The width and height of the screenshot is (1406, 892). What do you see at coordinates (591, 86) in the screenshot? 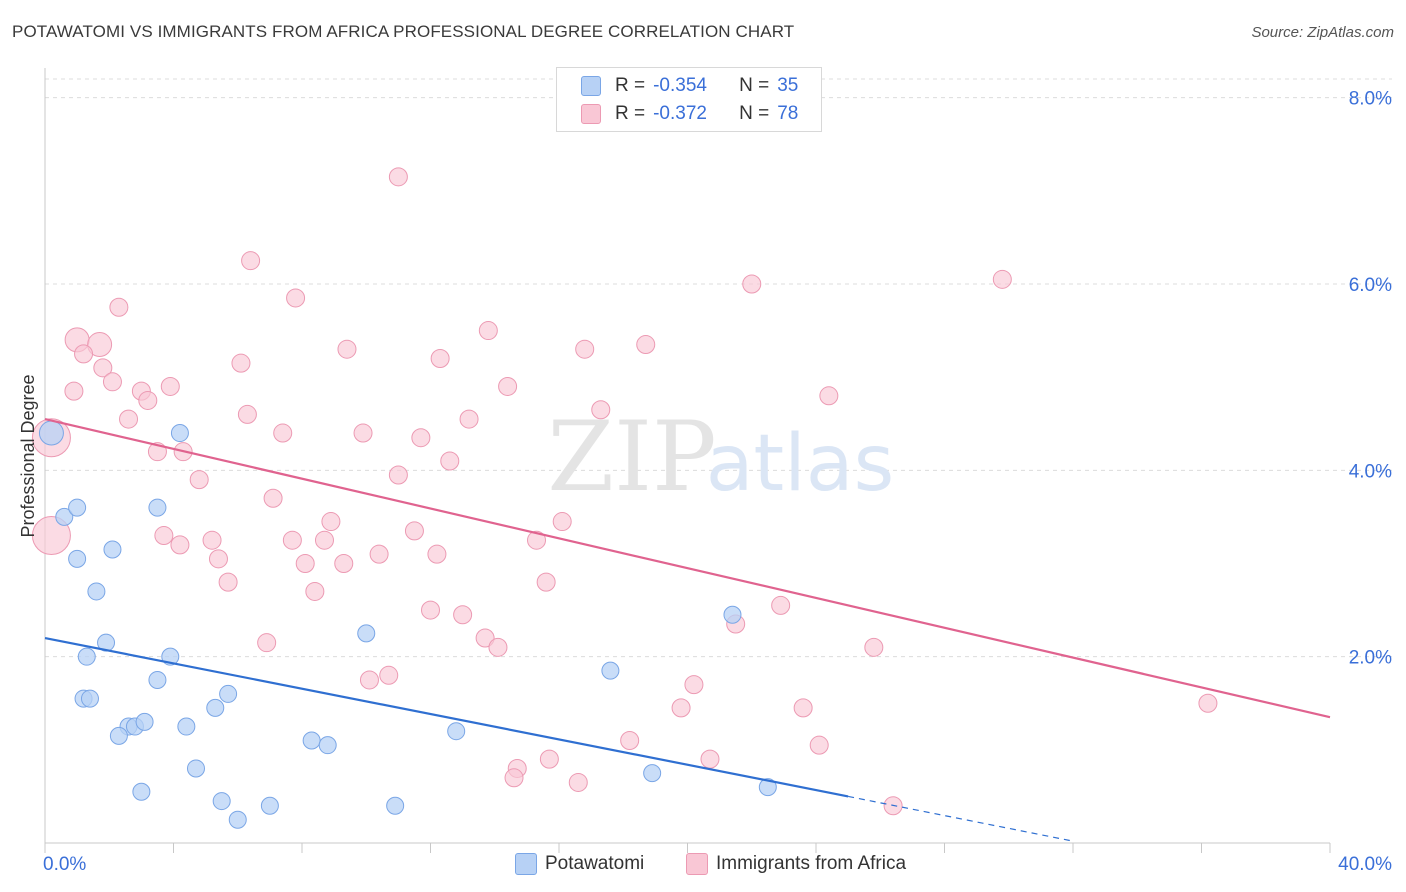
I see `legend-swatch-blue` at bounding box center [591, 86].